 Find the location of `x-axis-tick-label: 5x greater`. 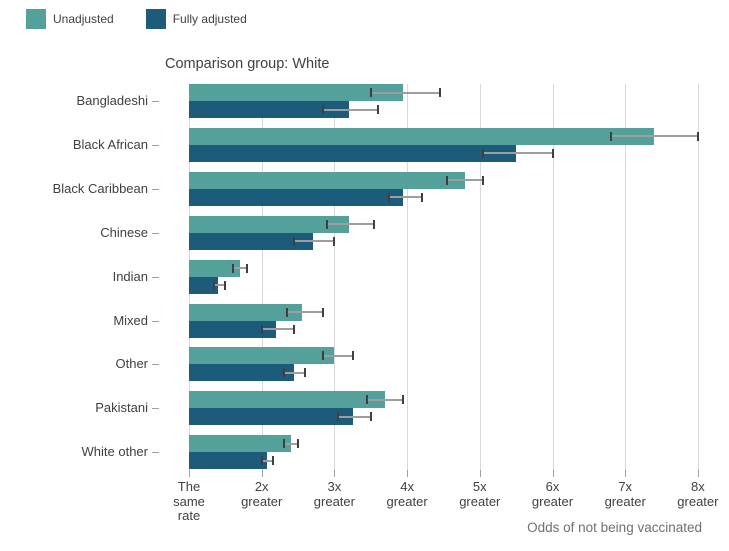

x-axis-tick-label: 5x greater is located at coordinates (480, 494).